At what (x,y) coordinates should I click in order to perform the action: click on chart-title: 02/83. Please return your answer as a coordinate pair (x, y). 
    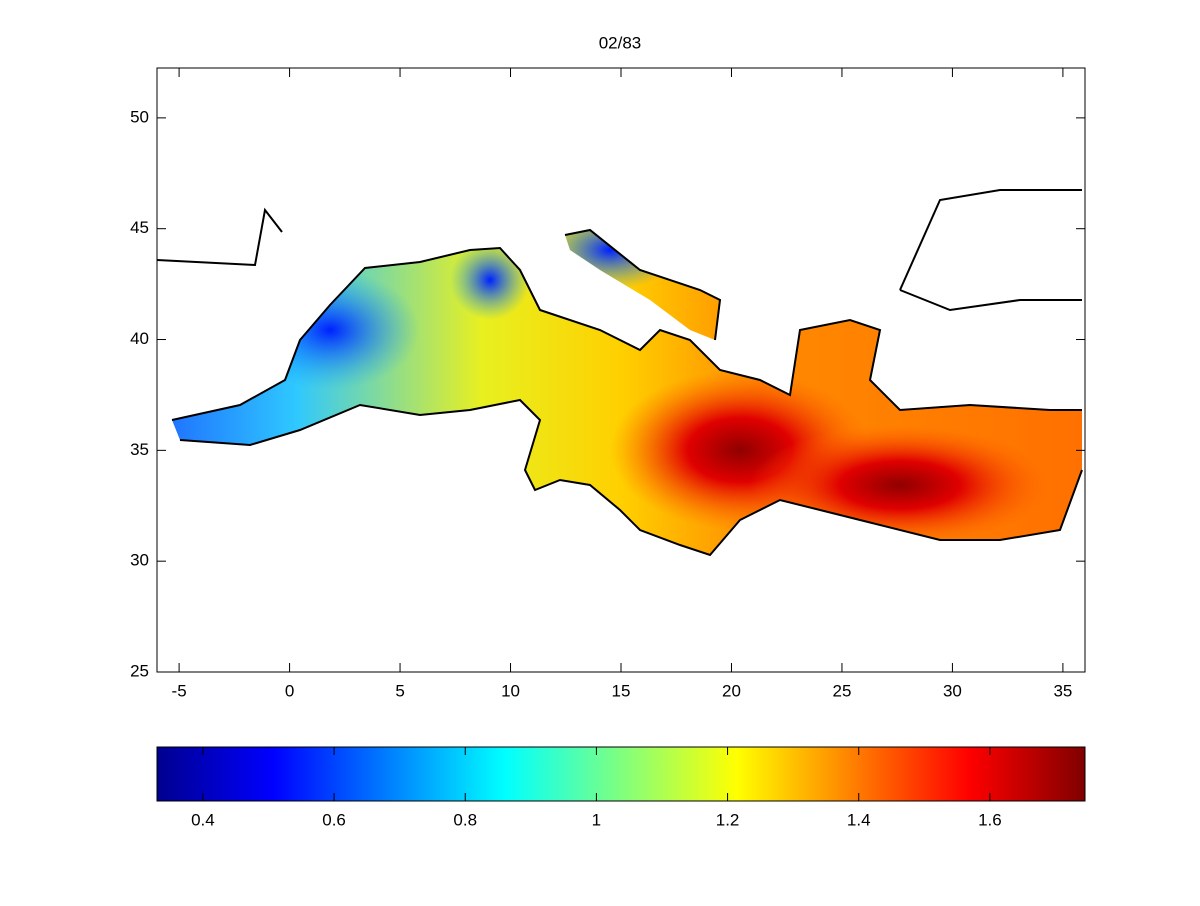
    Looking at the image, I should click on (620, 42).